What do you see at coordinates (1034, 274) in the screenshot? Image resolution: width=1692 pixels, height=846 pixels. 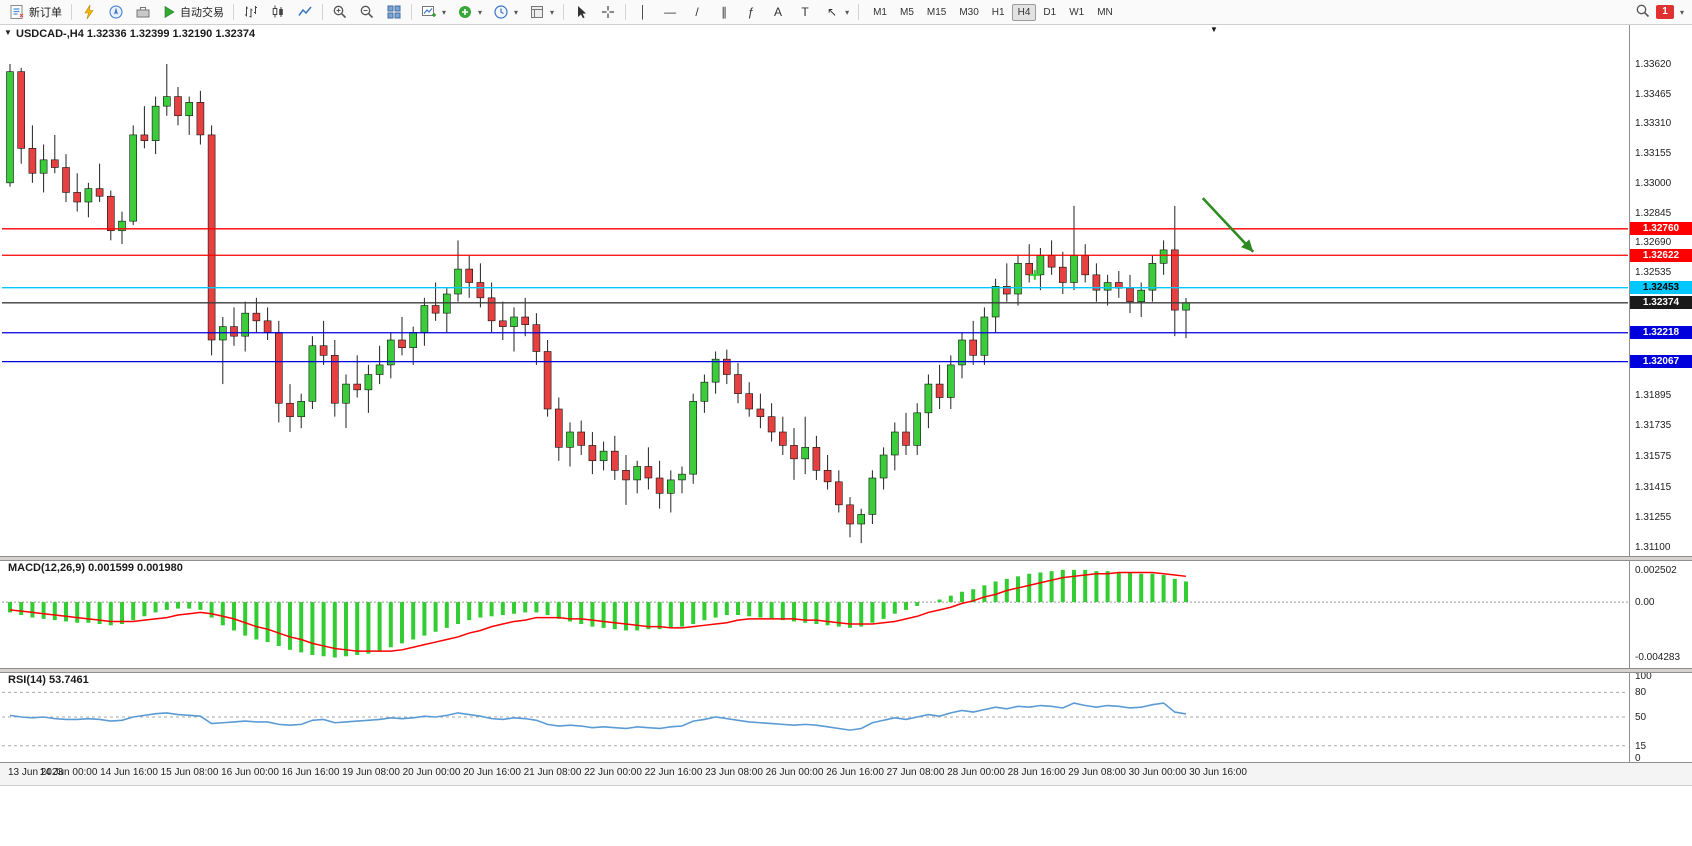 I see `annotation-plus-marker` at bounding box center [1034, 274].